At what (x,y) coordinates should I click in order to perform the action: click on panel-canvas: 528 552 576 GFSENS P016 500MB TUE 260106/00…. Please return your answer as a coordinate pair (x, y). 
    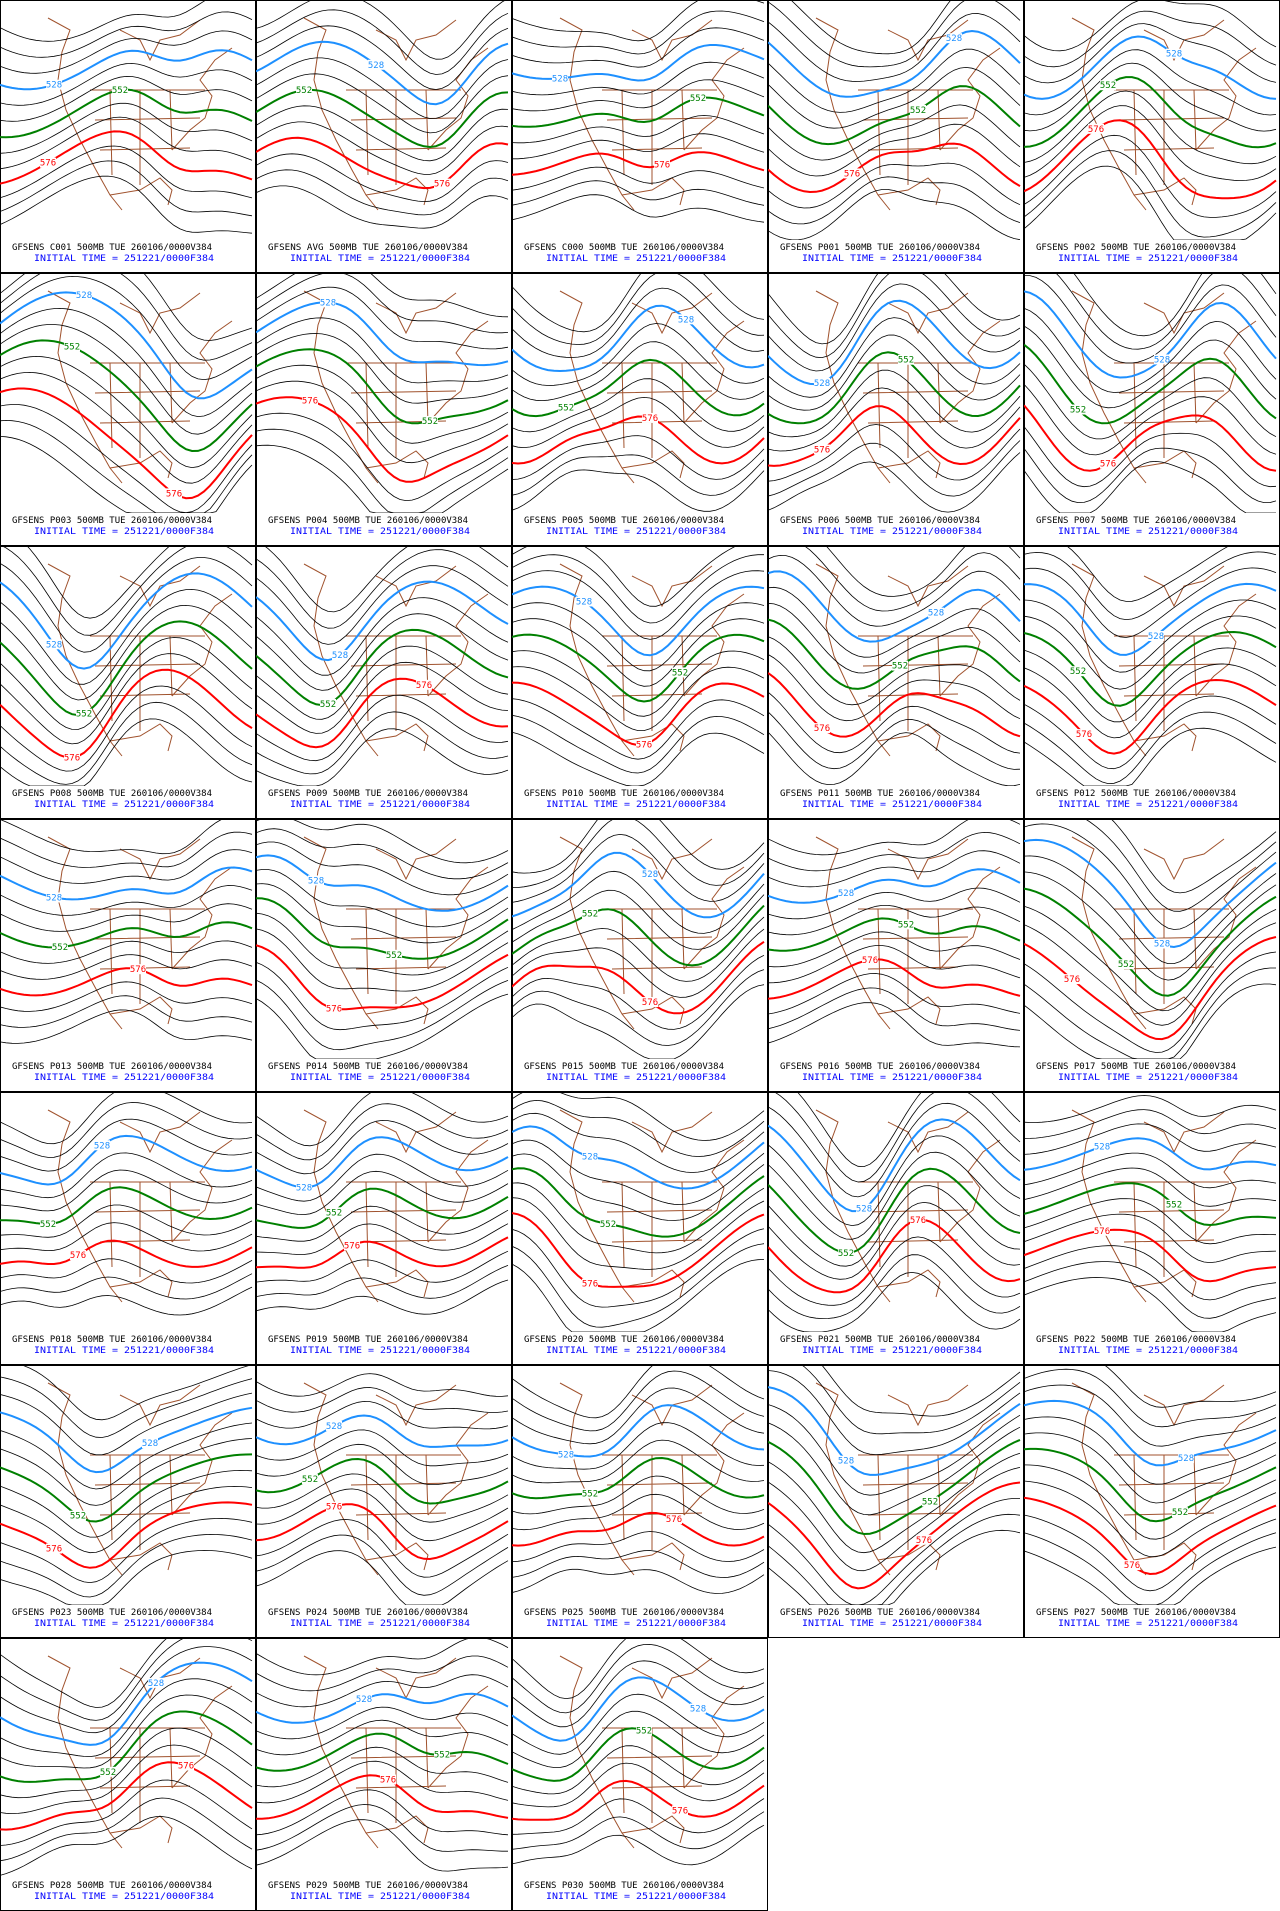
    Looking at the image, I should click on (896, 955).